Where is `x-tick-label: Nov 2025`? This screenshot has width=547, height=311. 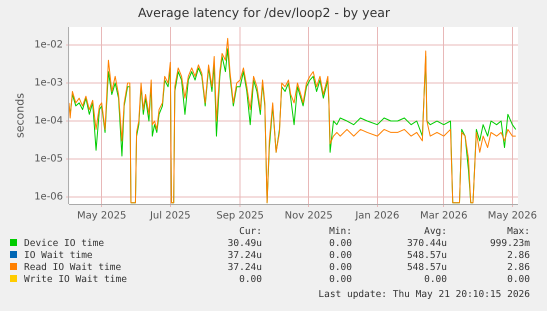 x-tick-label: Nov 2025 is located at coordinates (308, 216).